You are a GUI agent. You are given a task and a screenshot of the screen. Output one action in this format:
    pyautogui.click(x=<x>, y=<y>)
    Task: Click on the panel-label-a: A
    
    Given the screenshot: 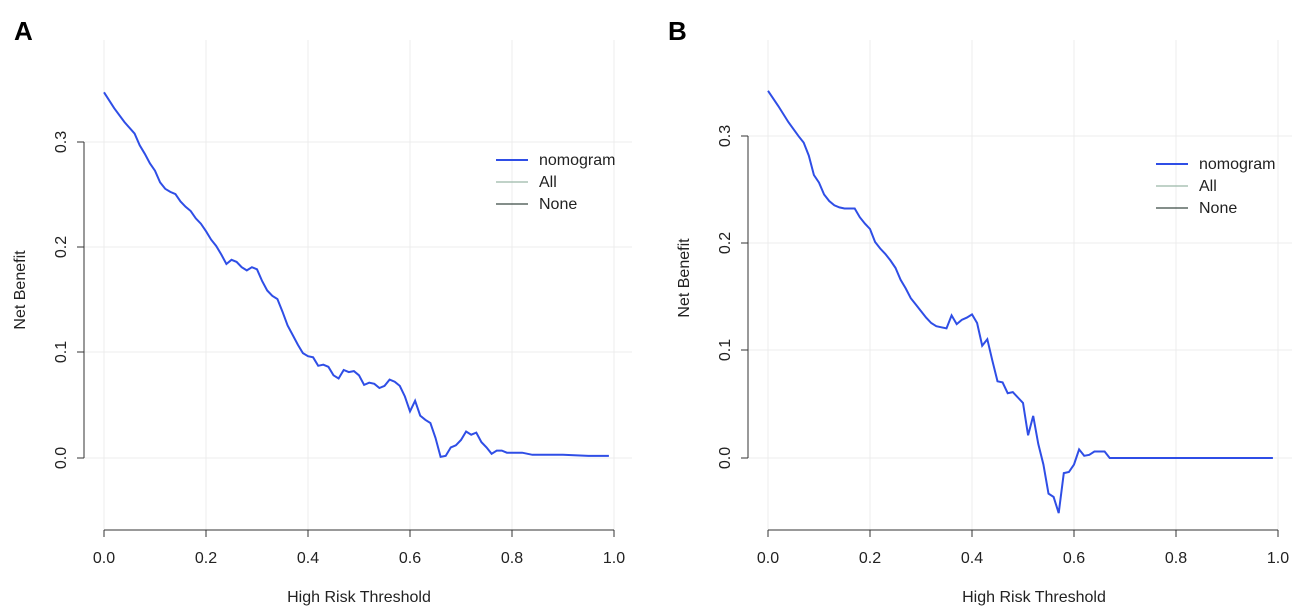 What is the action you would take?
    pyautogui.click(x=23, y=31)
    